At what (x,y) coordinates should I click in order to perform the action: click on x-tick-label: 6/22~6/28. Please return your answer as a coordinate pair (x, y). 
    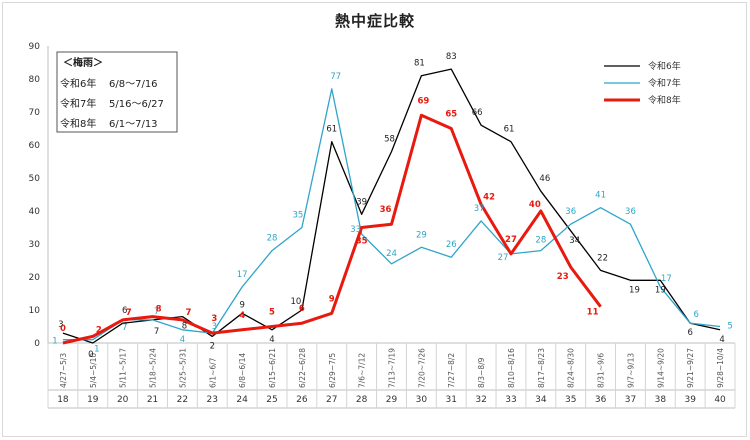
    Looking at the image, I should click on (302, 368).